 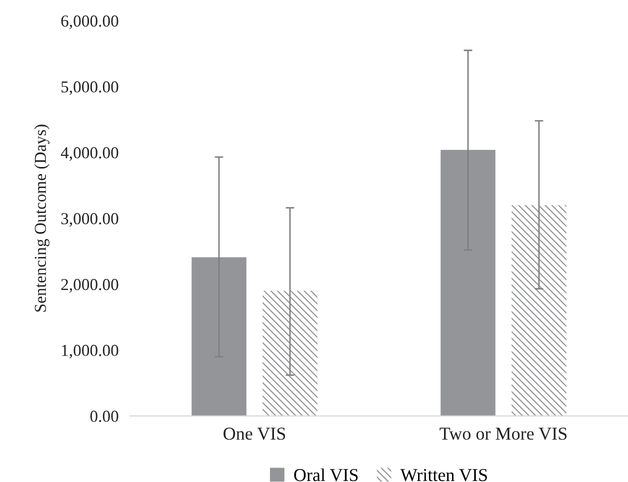 What do you see at coordinates (326, 475) in the screenshot?
I see `legend-label: Oral VIS` at bounding box center [326, 475].